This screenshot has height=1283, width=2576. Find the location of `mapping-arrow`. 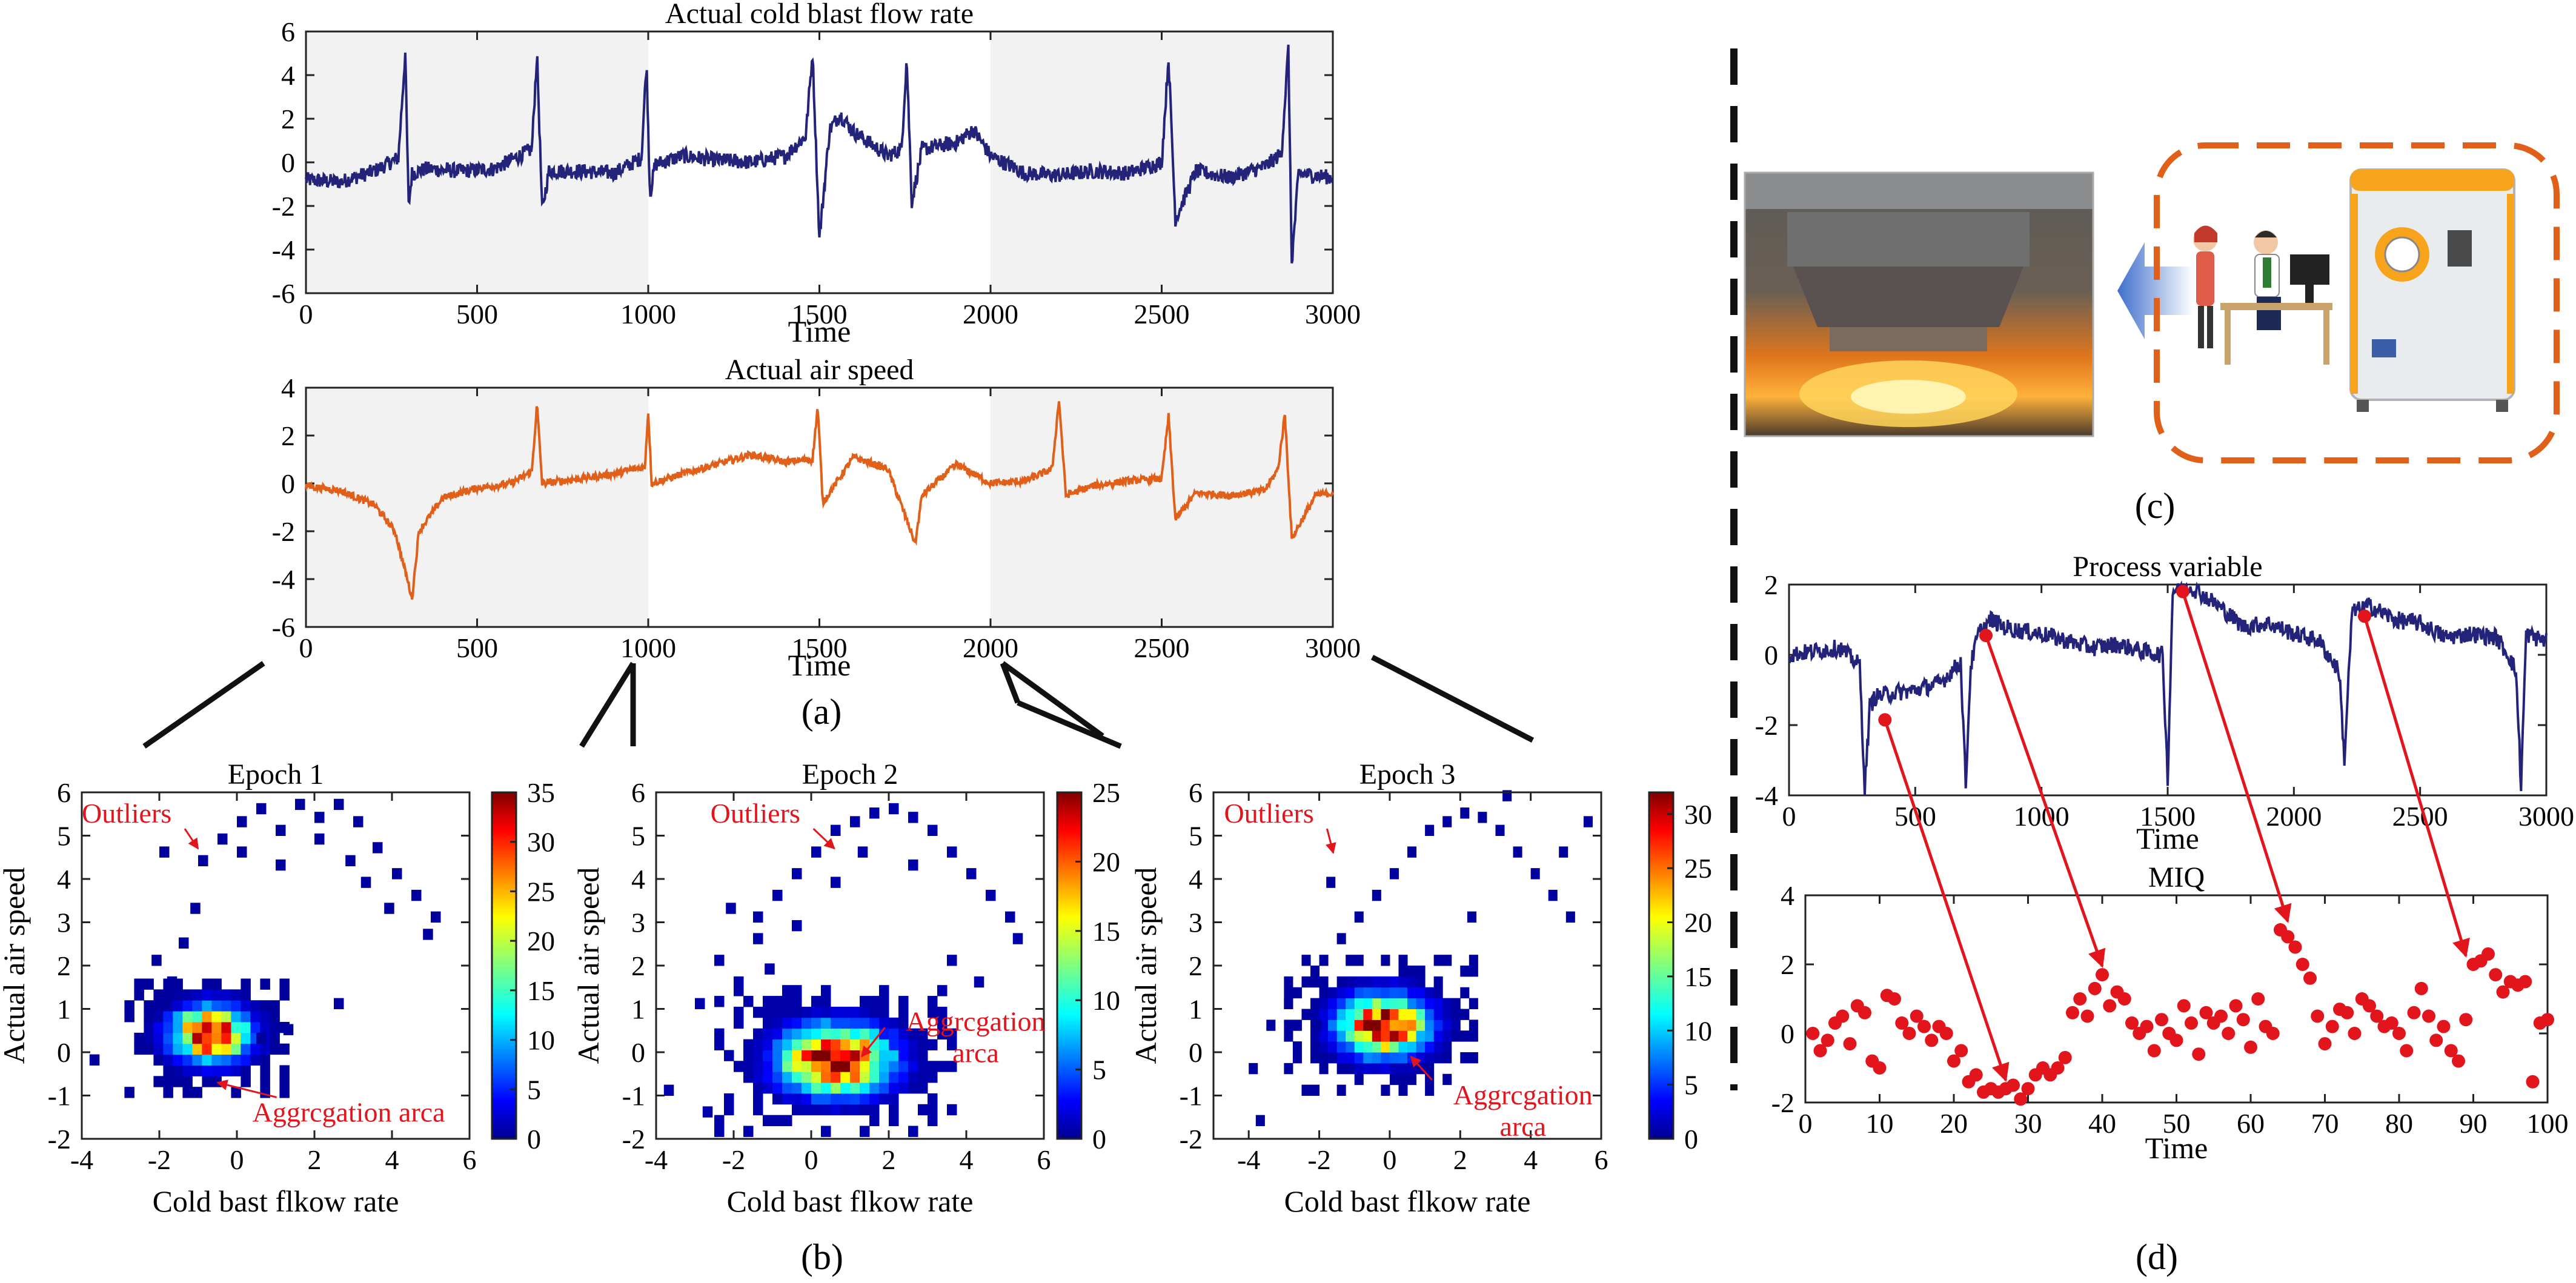

mapping-arrow is located at coordinates (2236, 757).